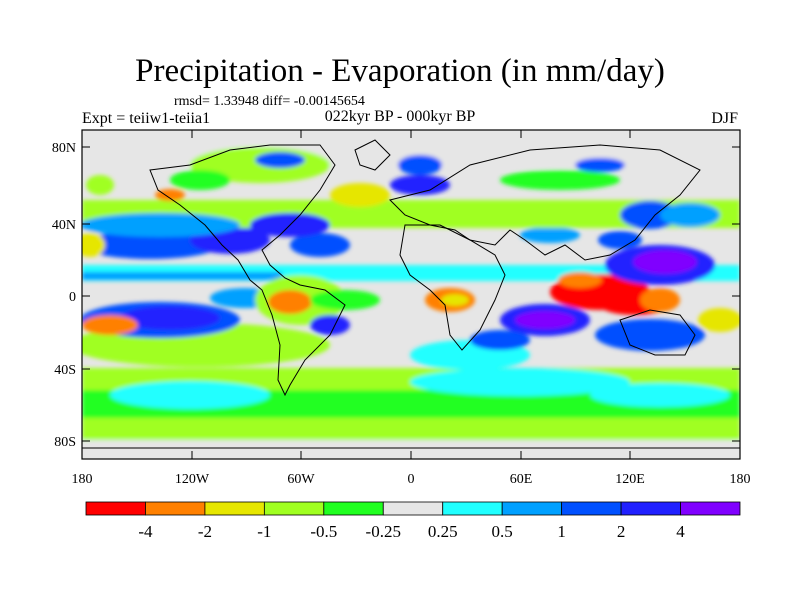  I want to click on field-spac-darkblue, so click(170, 318).